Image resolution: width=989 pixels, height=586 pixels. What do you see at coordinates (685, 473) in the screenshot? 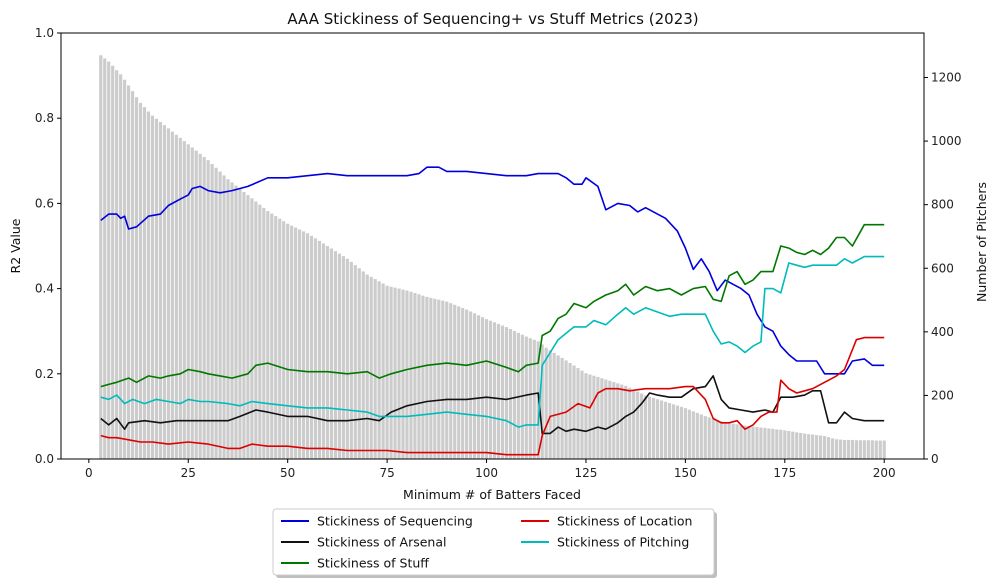
I see `x-tick-label: 150` at bounding box center [685, 473].